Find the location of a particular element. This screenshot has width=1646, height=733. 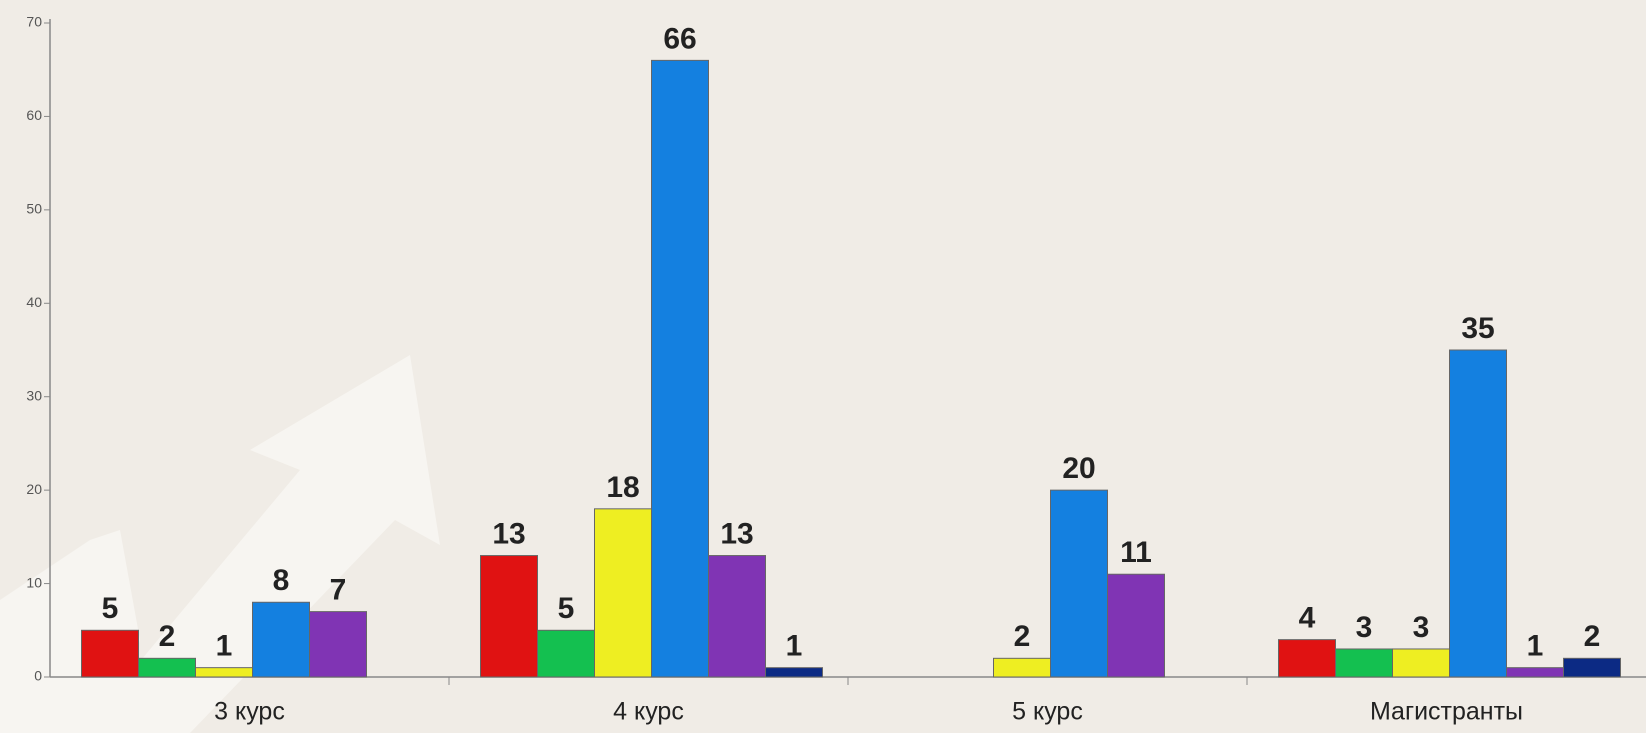

data-label: 7 is located at coordinates (338, 590).